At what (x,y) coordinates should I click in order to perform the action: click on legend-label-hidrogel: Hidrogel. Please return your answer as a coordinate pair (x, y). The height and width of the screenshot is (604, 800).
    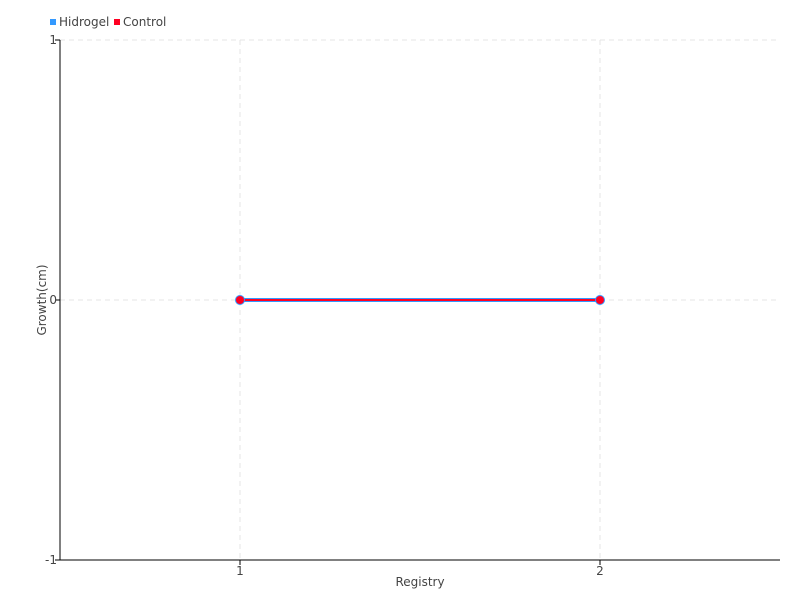
    Looking at the image, I should click on (84, 22).